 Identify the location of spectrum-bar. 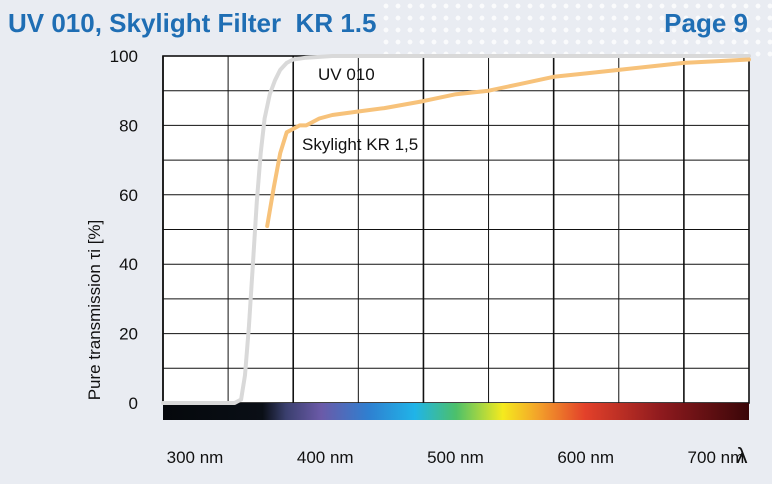
(456, 411).